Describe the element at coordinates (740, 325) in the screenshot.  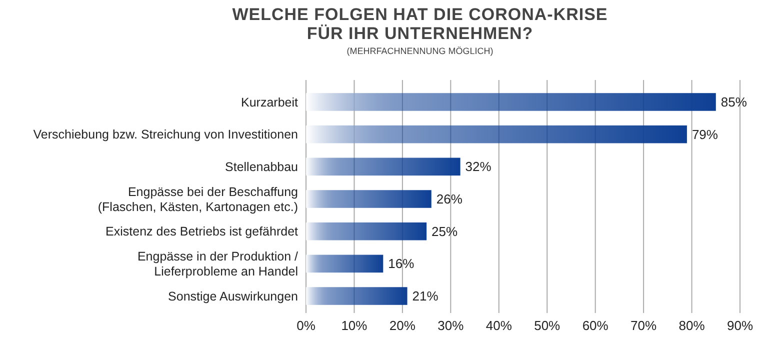
I see `x-tick-label: 90%` at that location.